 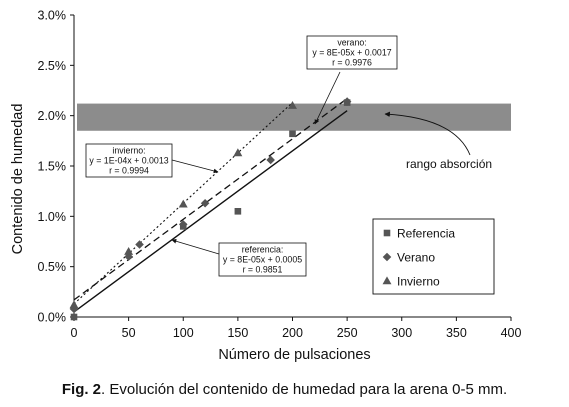 I want to click on x-axis-label: Número de pulsaciones, so click(x=294, y=355).